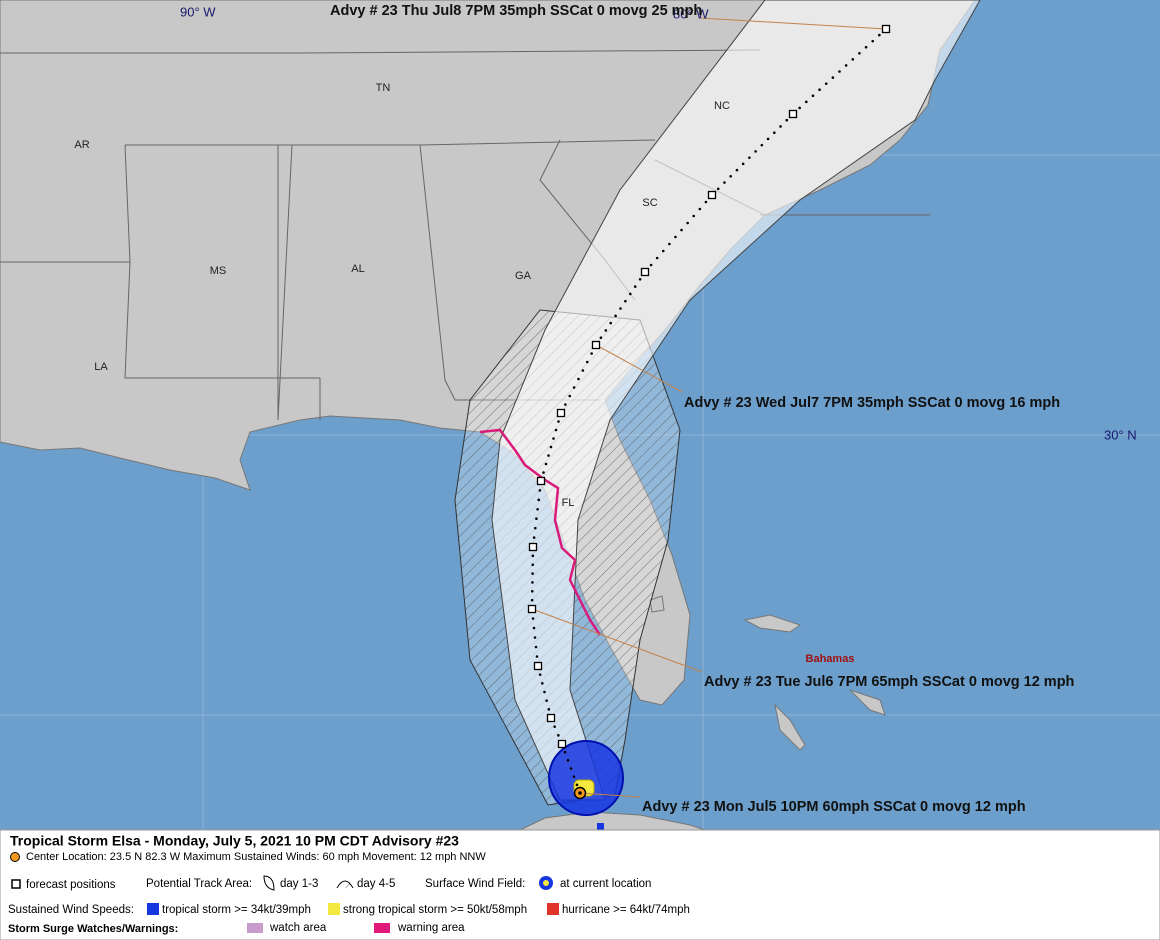 The height and width of the screenshot is (940, 1160). What do you see at coordinates (236, 910) in the screenshot?
I see `legend-text: tropical storm >= 34kt/39mph` at bounding box center [236, 910].